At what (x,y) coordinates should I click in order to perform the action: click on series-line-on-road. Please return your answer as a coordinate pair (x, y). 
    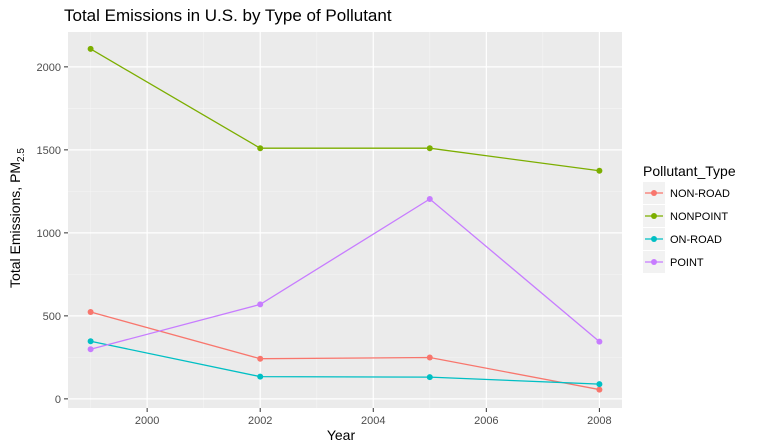
    Looking at the image, I should click on (345, 362).